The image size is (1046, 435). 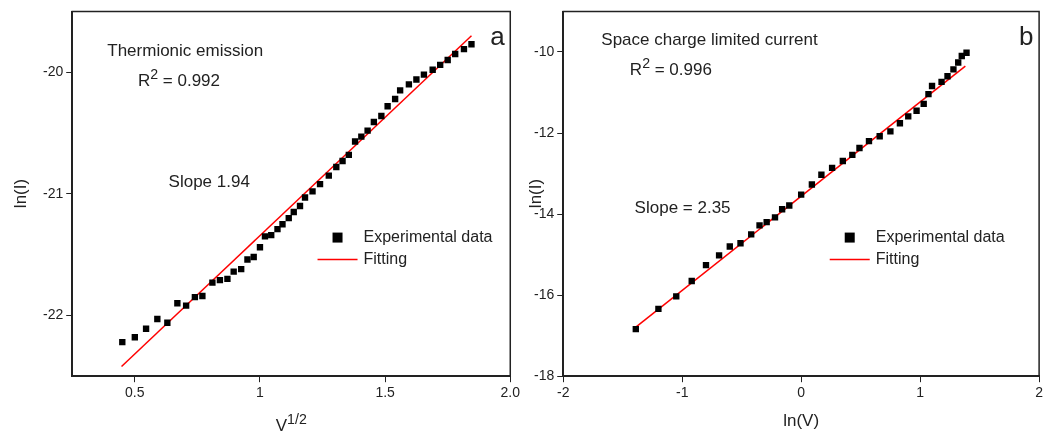 What do you see at coordinates (544, 375) in the screenshot?
I see `y-tick-label: -18` at bounding box center [544, 375].